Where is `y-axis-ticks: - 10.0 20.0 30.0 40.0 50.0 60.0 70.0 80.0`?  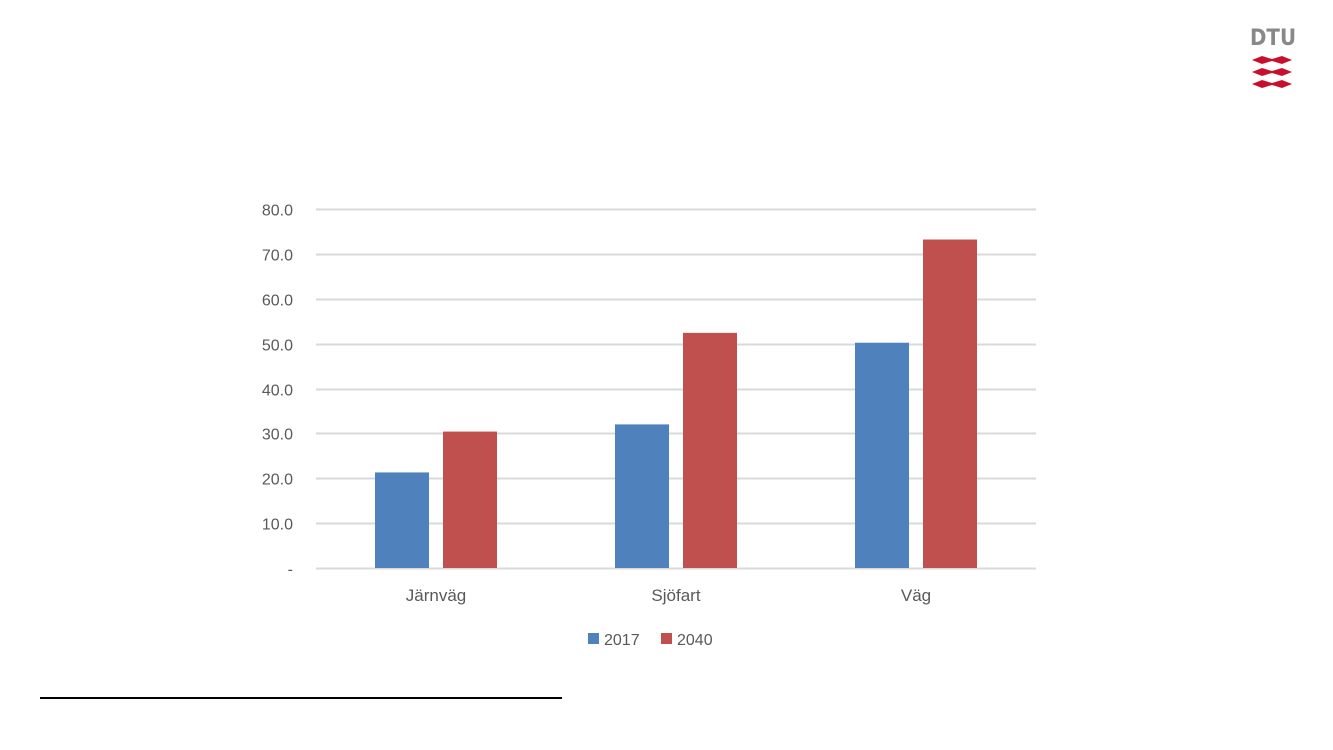
y-axis-ticks: - 10.0 20.0 30.0 40.0 50.0 60.0 70.0 80.0 is located at coordinates (277, 391).